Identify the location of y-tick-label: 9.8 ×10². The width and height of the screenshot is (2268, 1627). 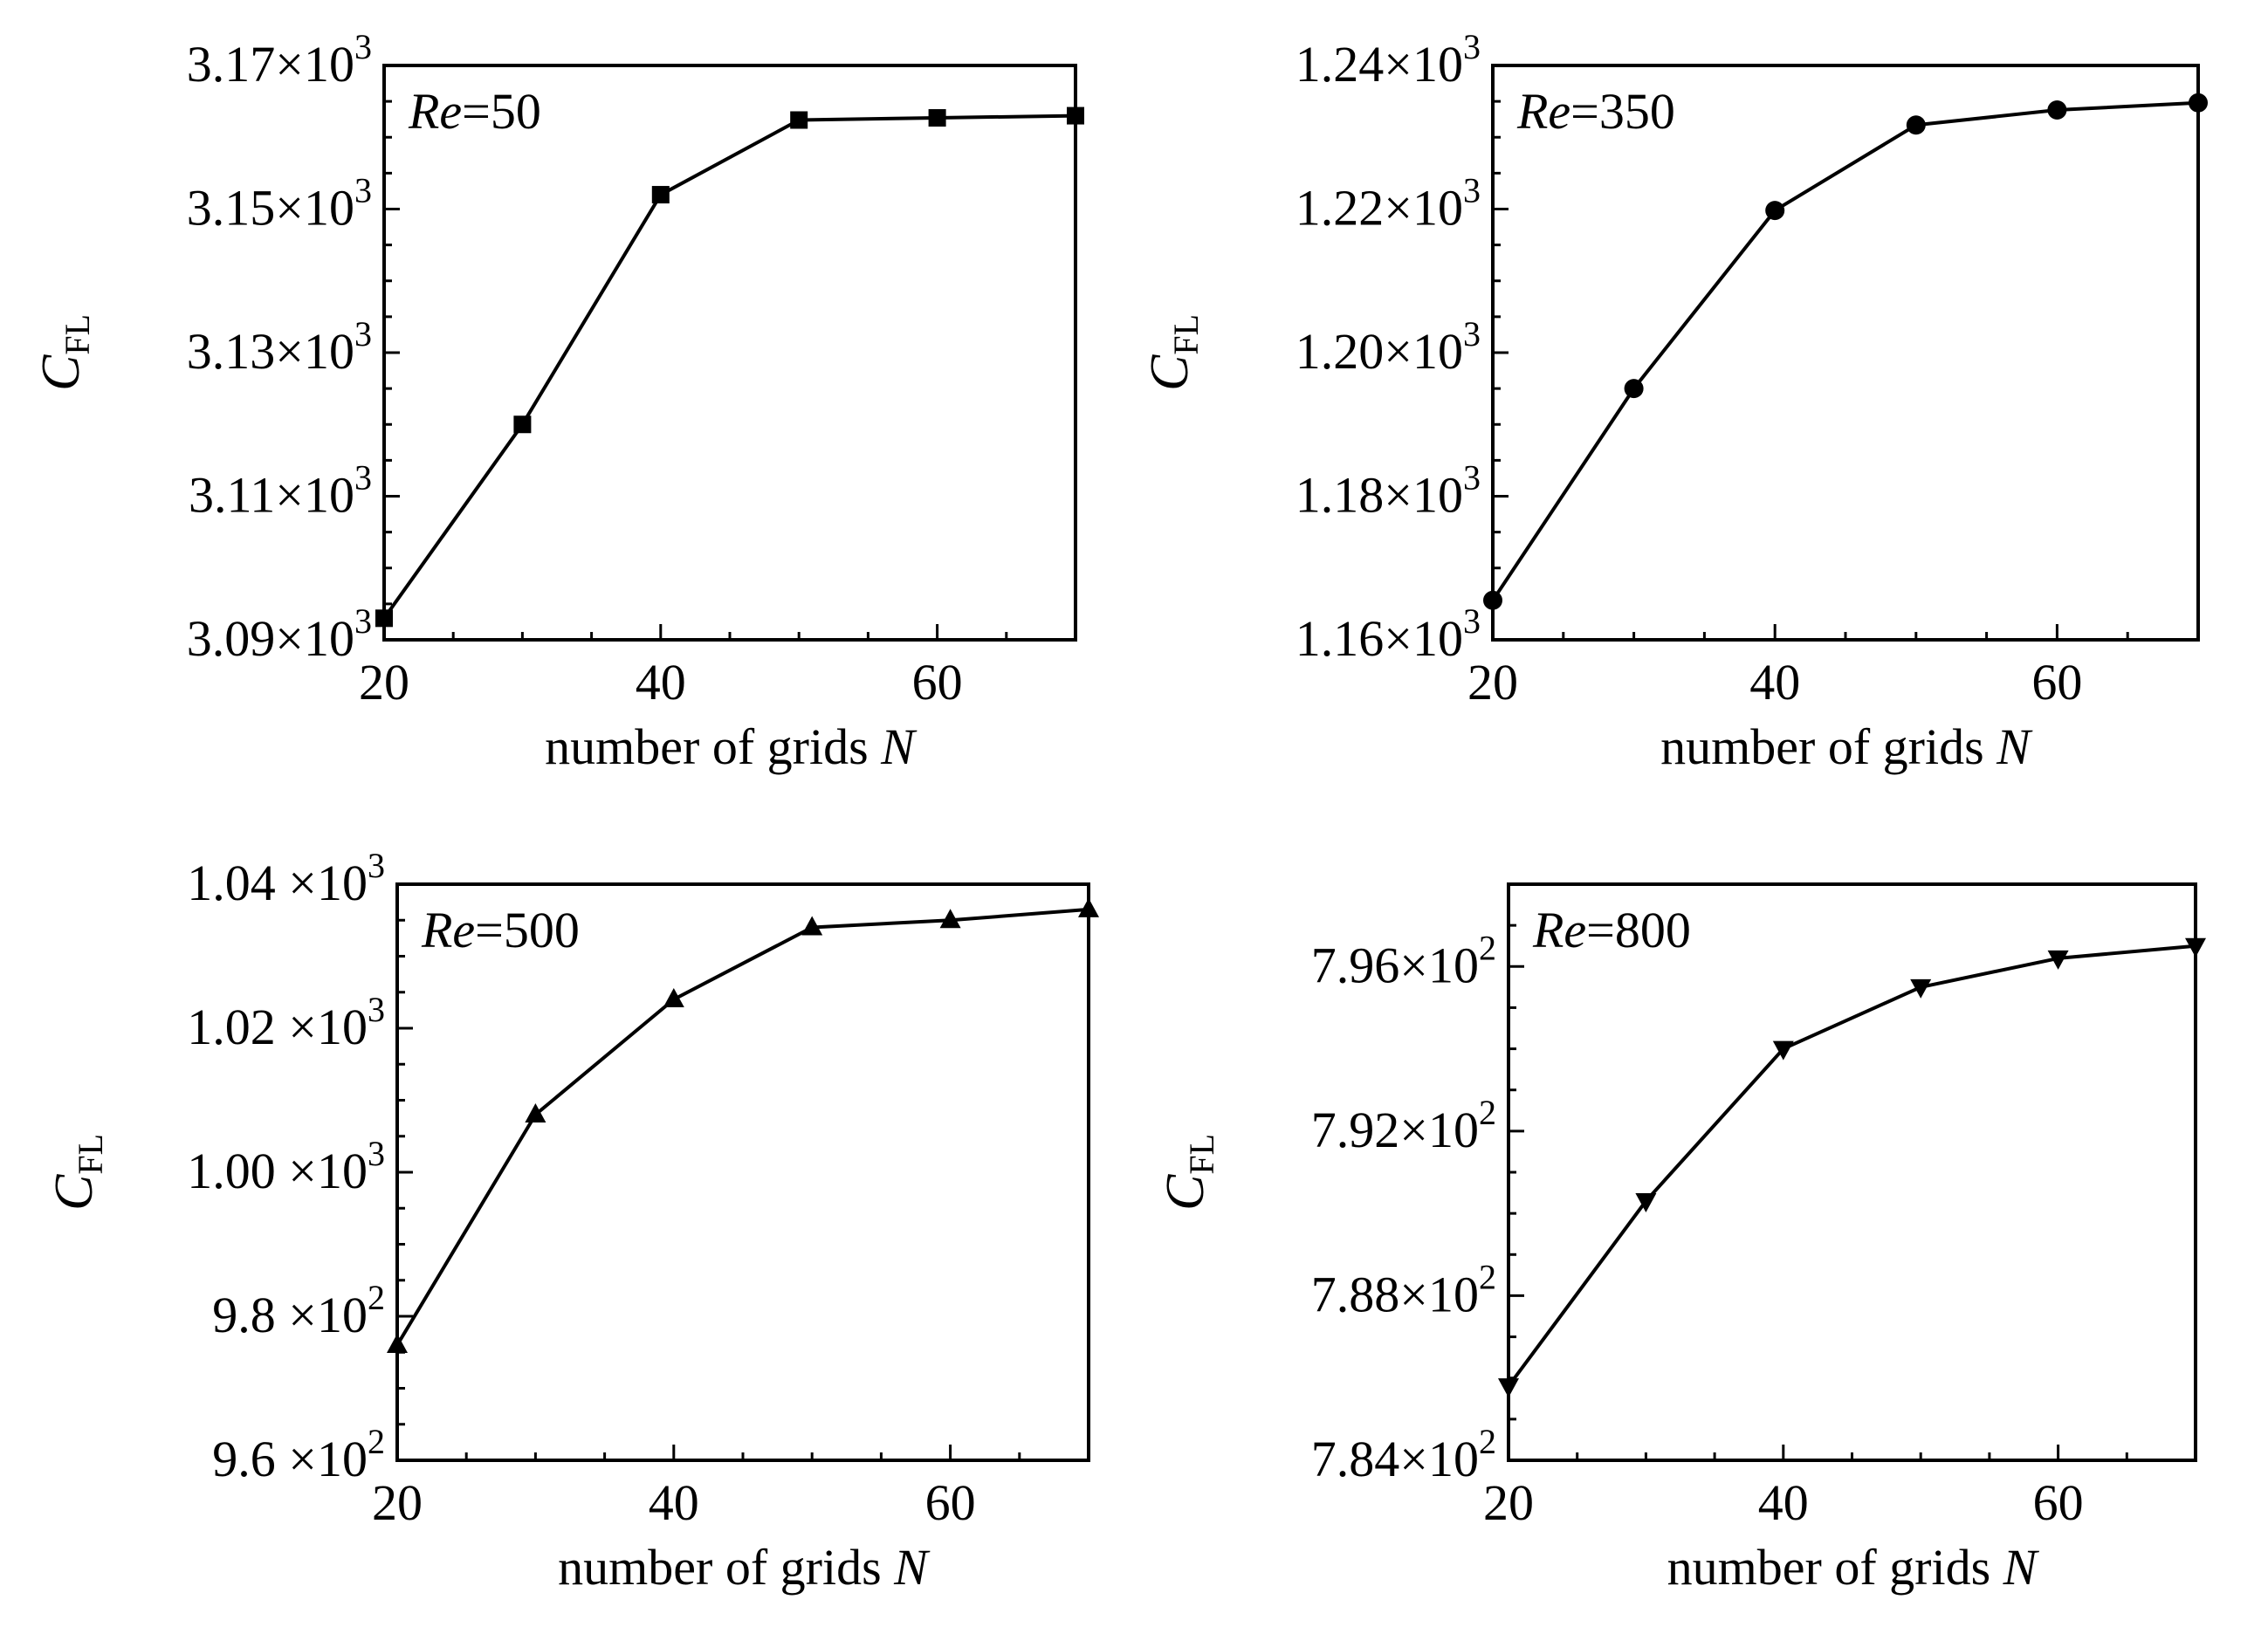
(298, 1310).